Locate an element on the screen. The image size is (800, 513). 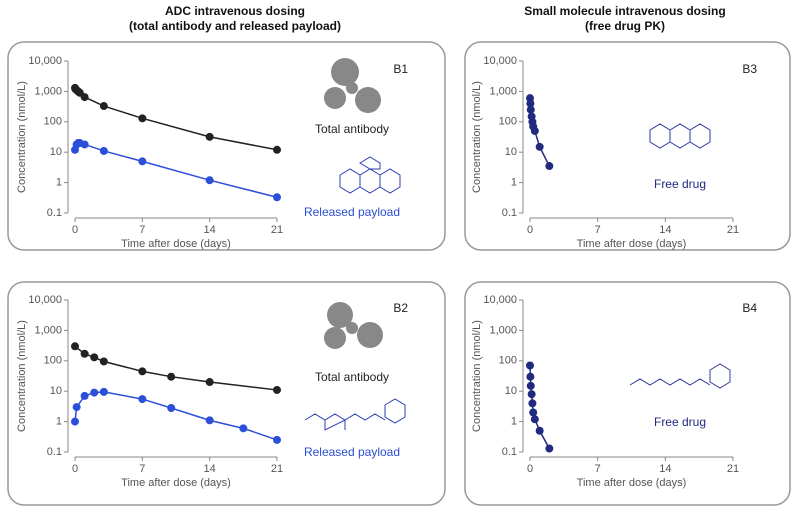
antibody-icon is located at coordinates (352, 85).